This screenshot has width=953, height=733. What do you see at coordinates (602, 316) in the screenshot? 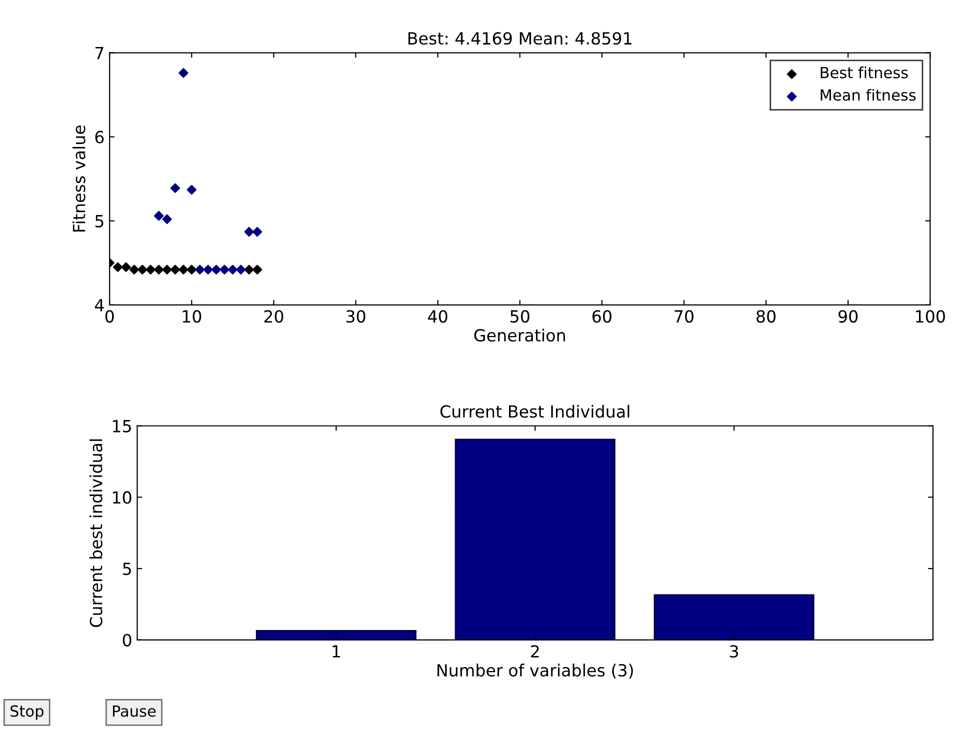
I see `x-tick-label: 60` at bounding box center [602, 316].